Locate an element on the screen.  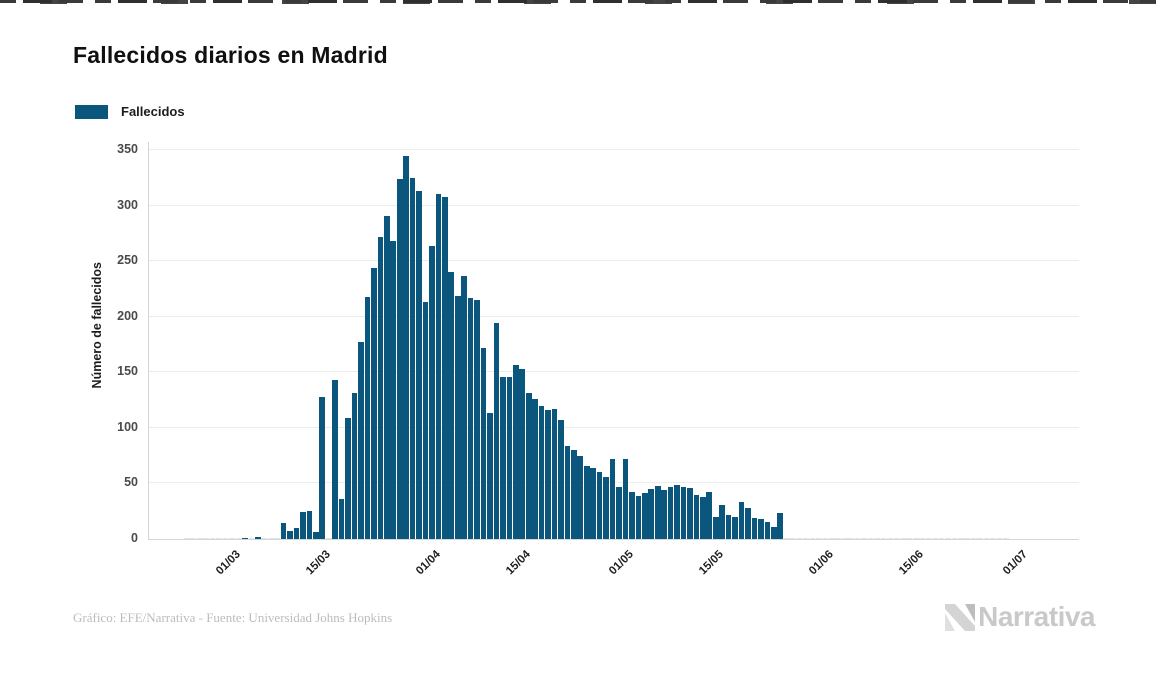
bar-10/06 is located at coordinates (890, 538).